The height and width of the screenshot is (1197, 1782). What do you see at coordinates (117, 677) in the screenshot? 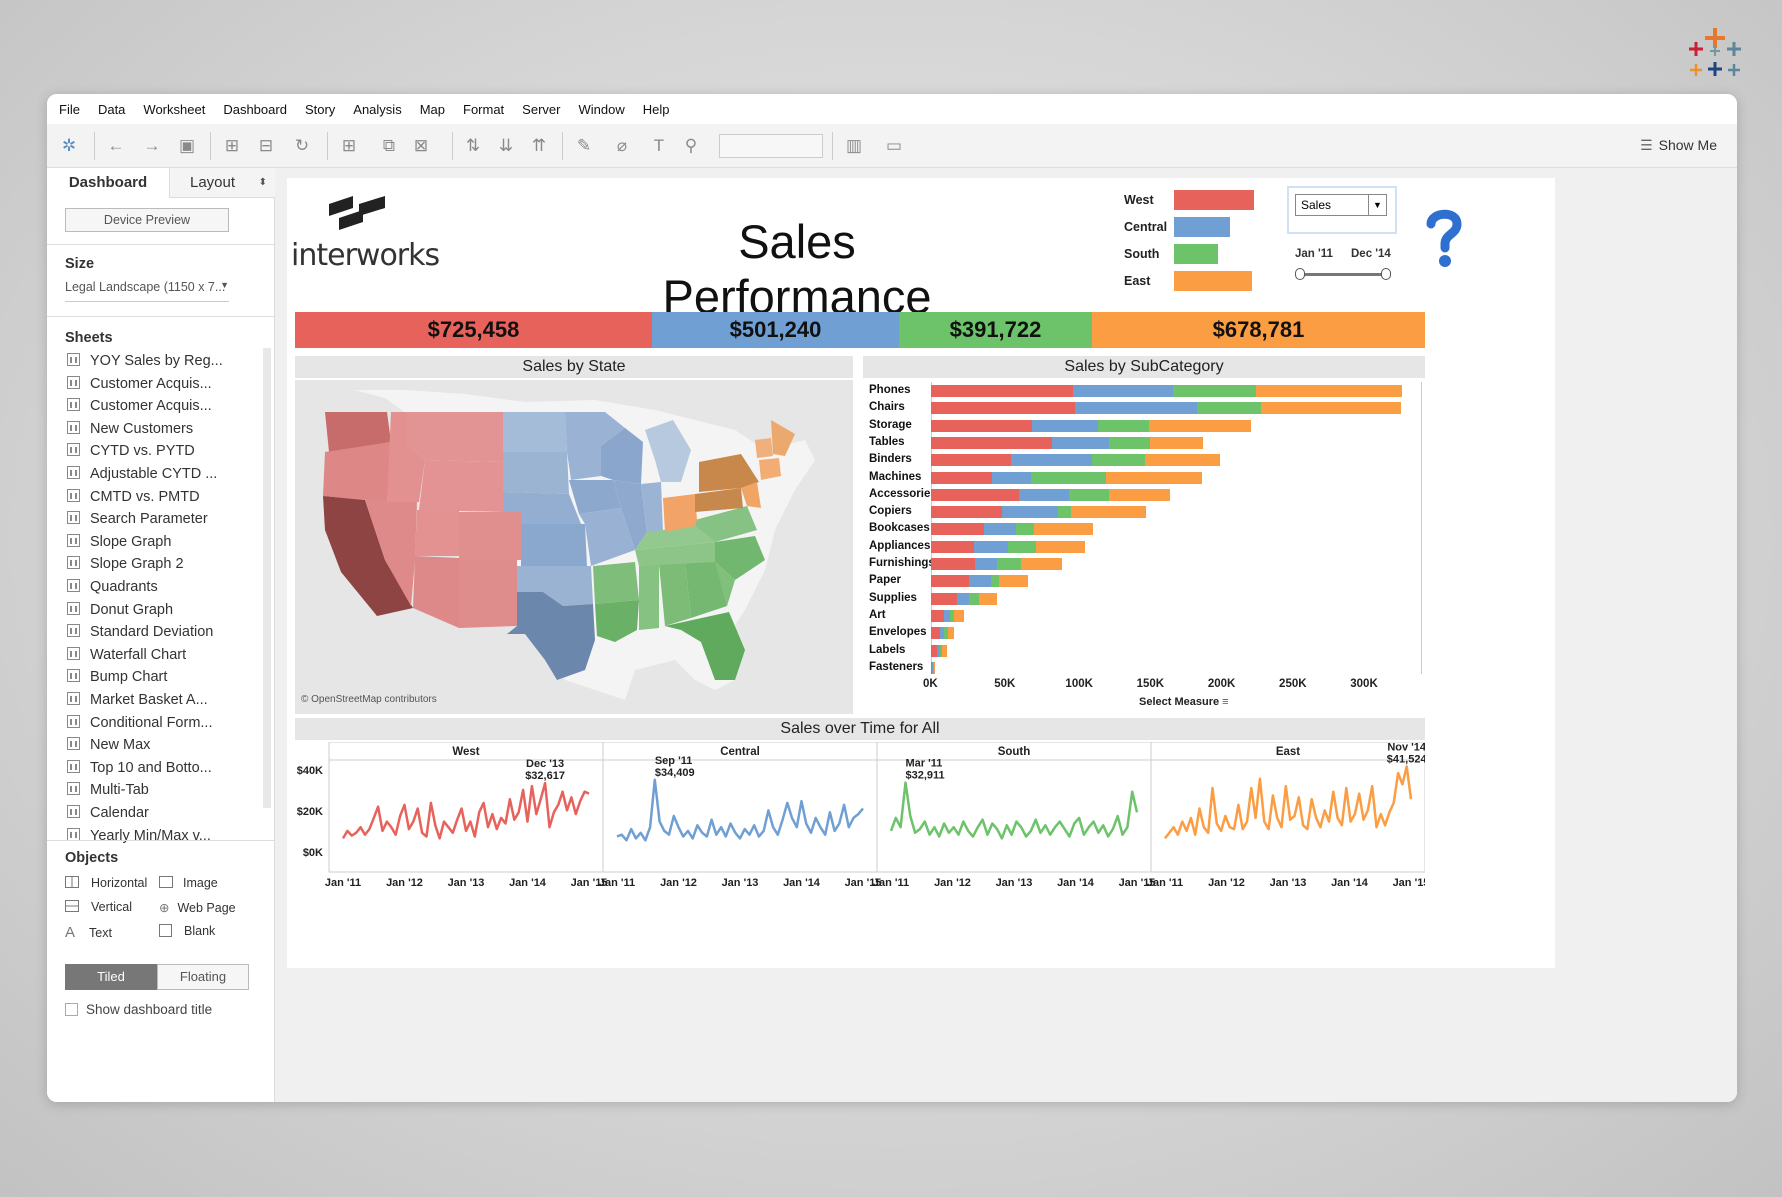
I see `sheet-item: Bump Chart` at bounding box center [117, 677].